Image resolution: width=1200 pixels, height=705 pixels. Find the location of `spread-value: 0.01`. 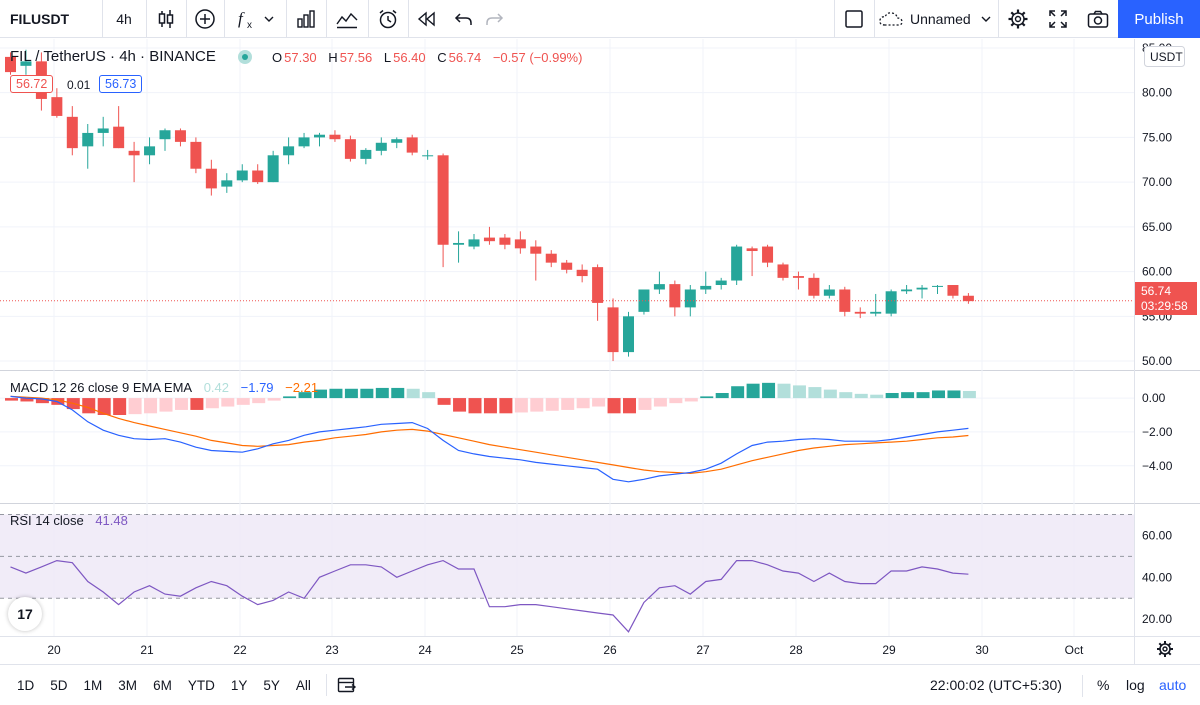

spread-value: 0.01 is located at coordinates (79, 85).